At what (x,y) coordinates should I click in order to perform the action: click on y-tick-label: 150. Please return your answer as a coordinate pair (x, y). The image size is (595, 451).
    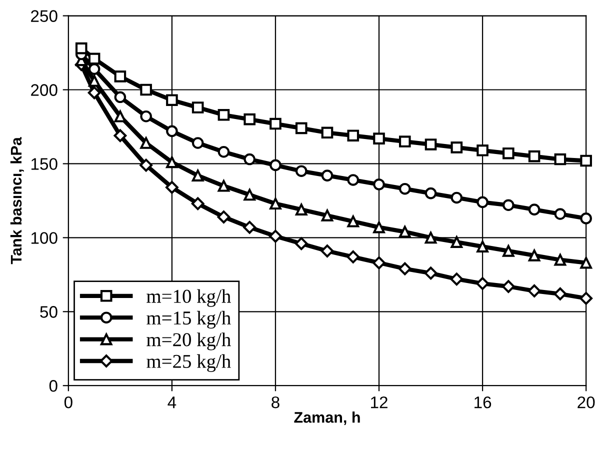
    Looking at the image, I should click on (44, 164).